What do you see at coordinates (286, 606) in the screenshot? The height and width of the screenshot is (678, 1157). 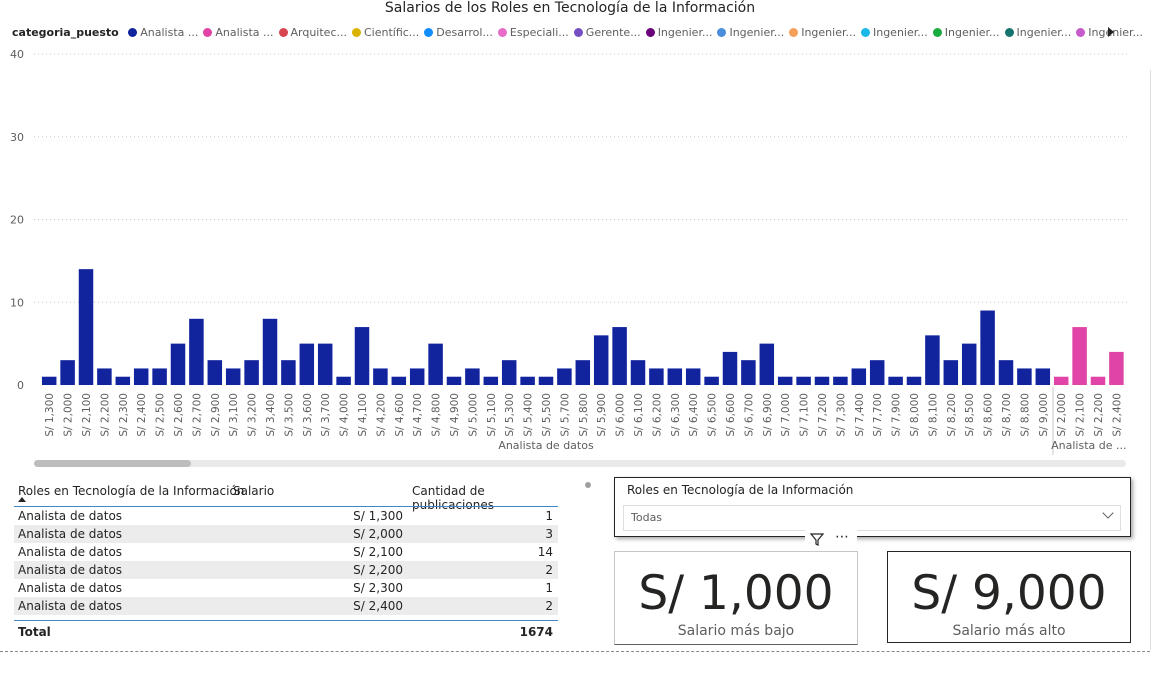 I see `table-row: Analista de datos S/ 2,400 2` at bounding box center [286, 606].